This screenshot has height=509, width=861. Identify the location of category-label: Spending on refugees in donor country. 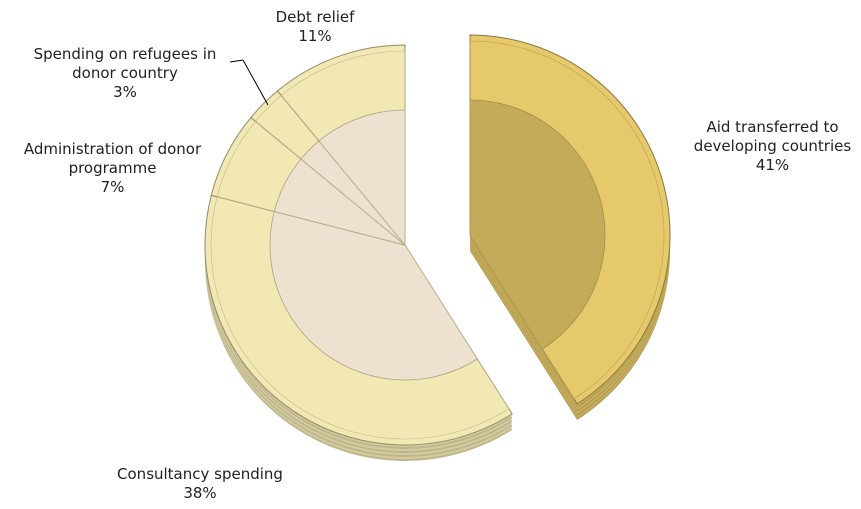
(125, 63).